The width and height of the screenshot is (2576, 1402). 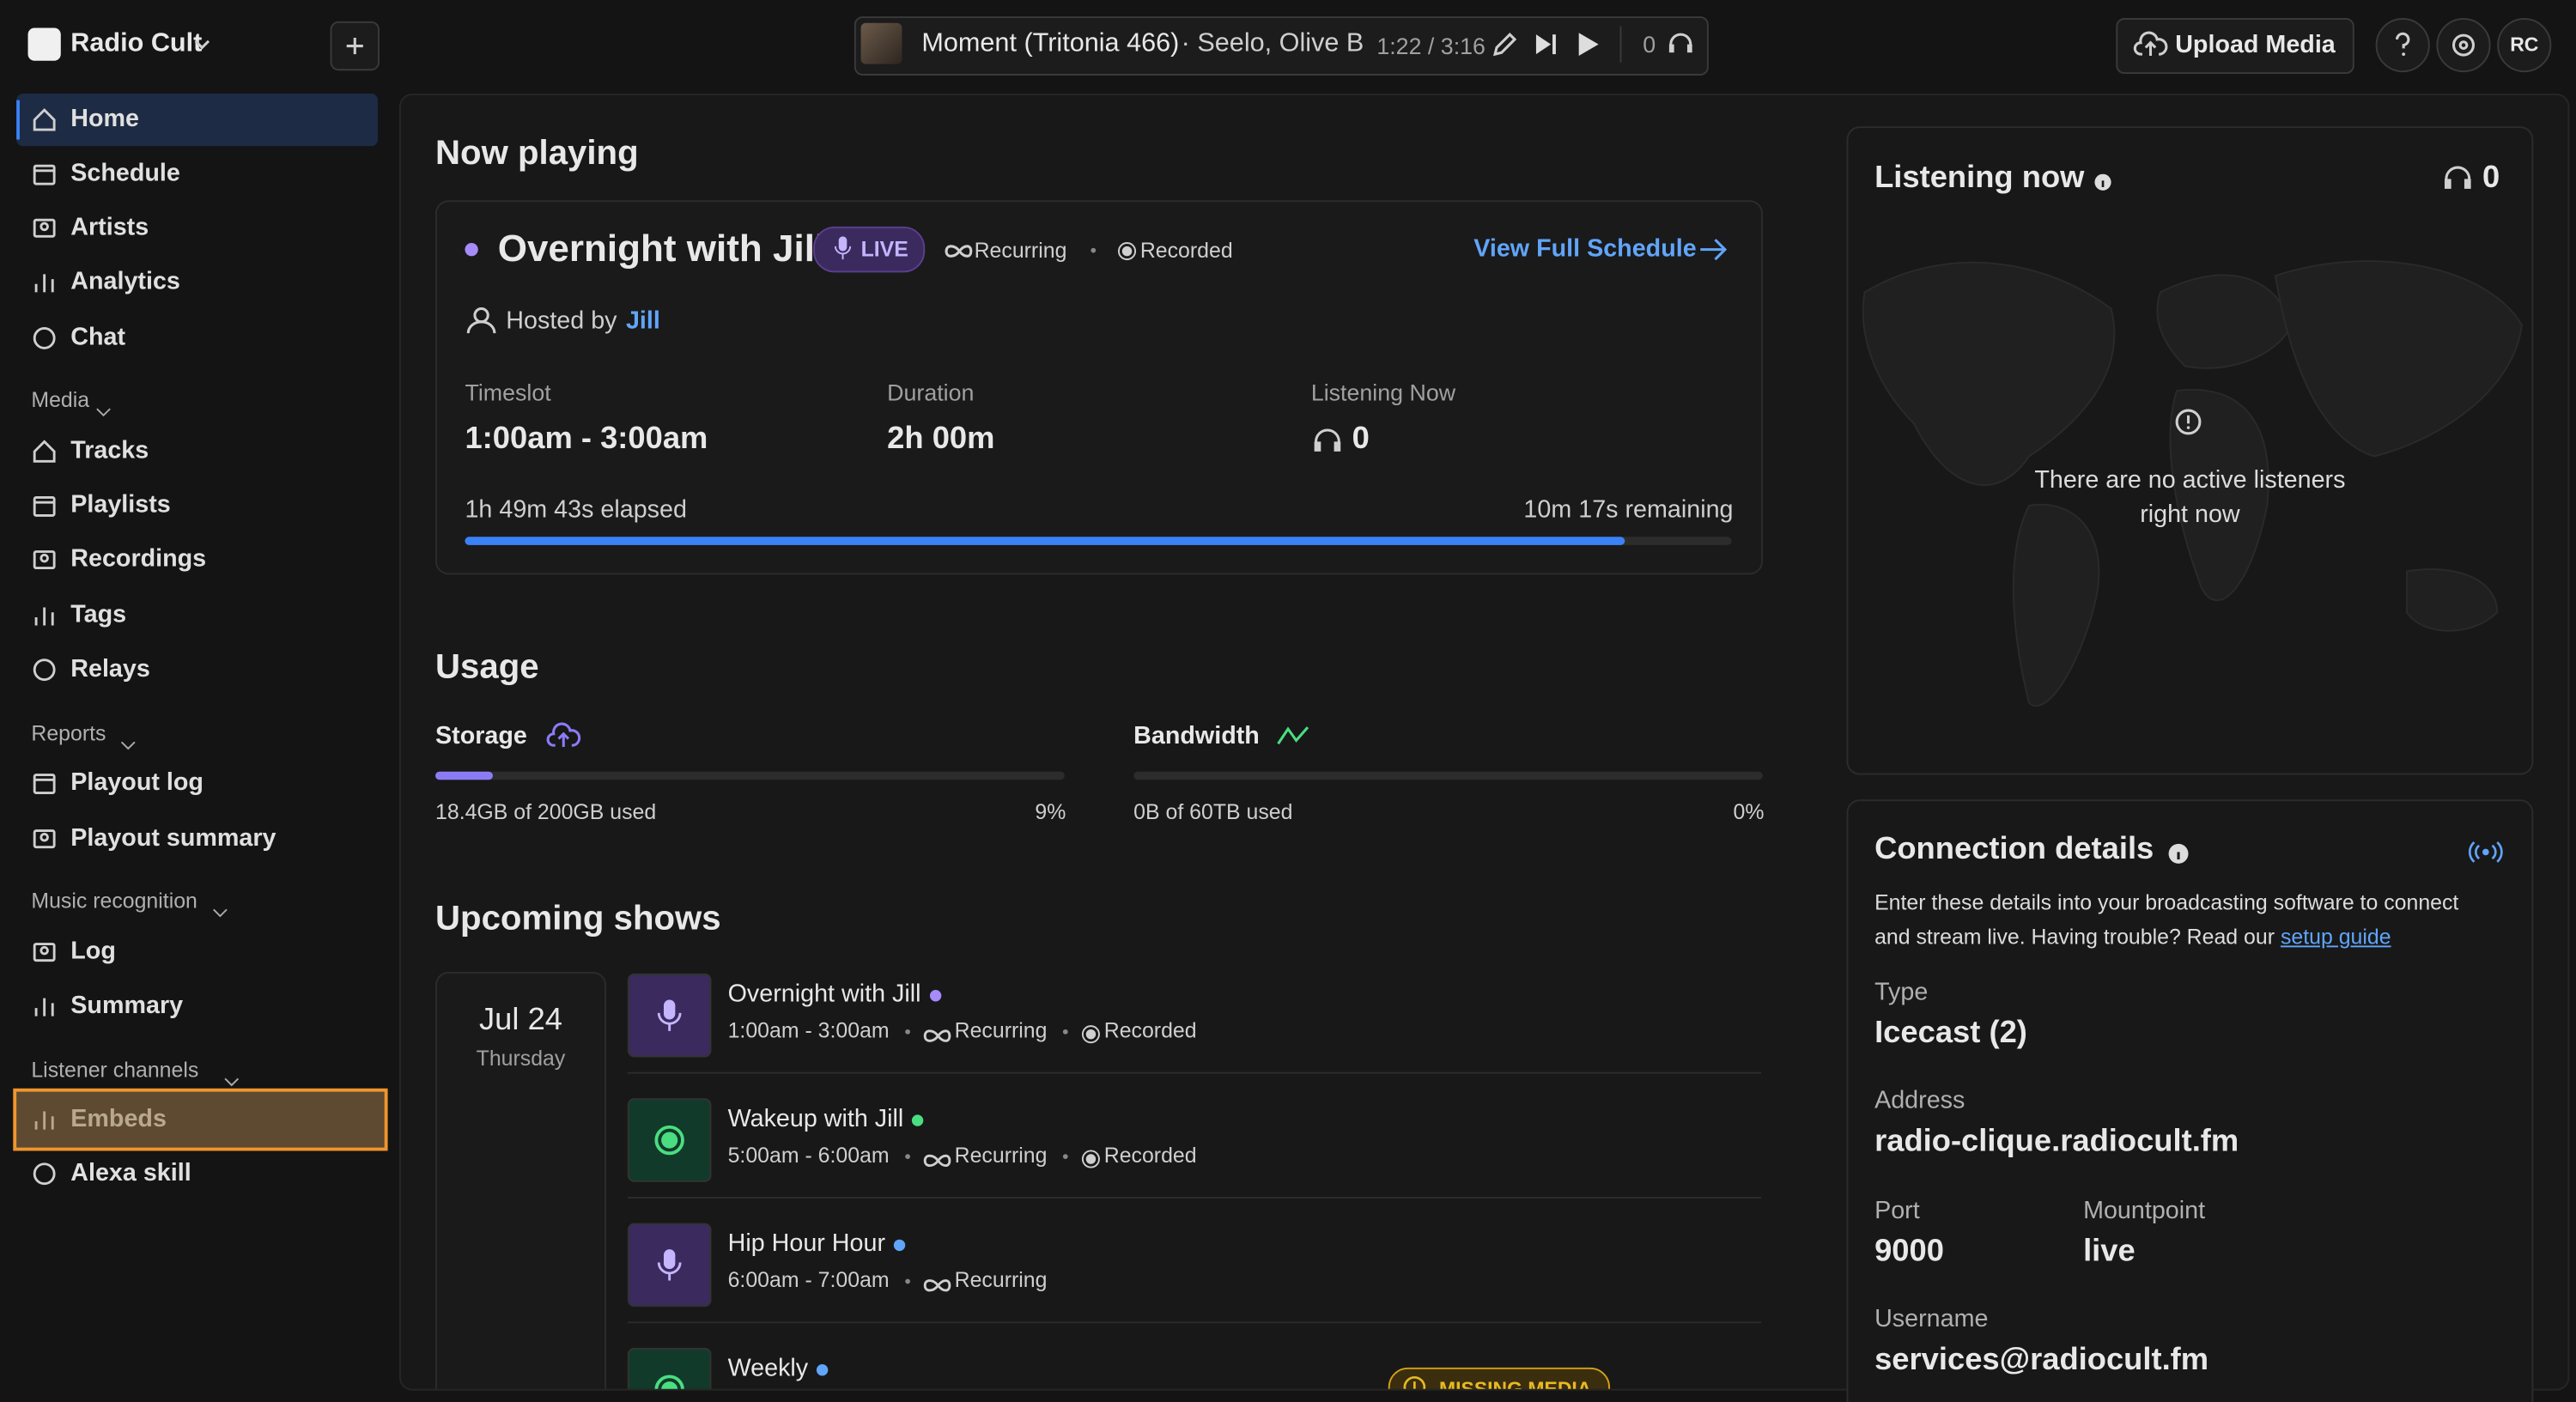 What do you see at coordinates (125, 281) in the screenshot?
I see `nav-item: Analytics` at bounding box center [125, 281].